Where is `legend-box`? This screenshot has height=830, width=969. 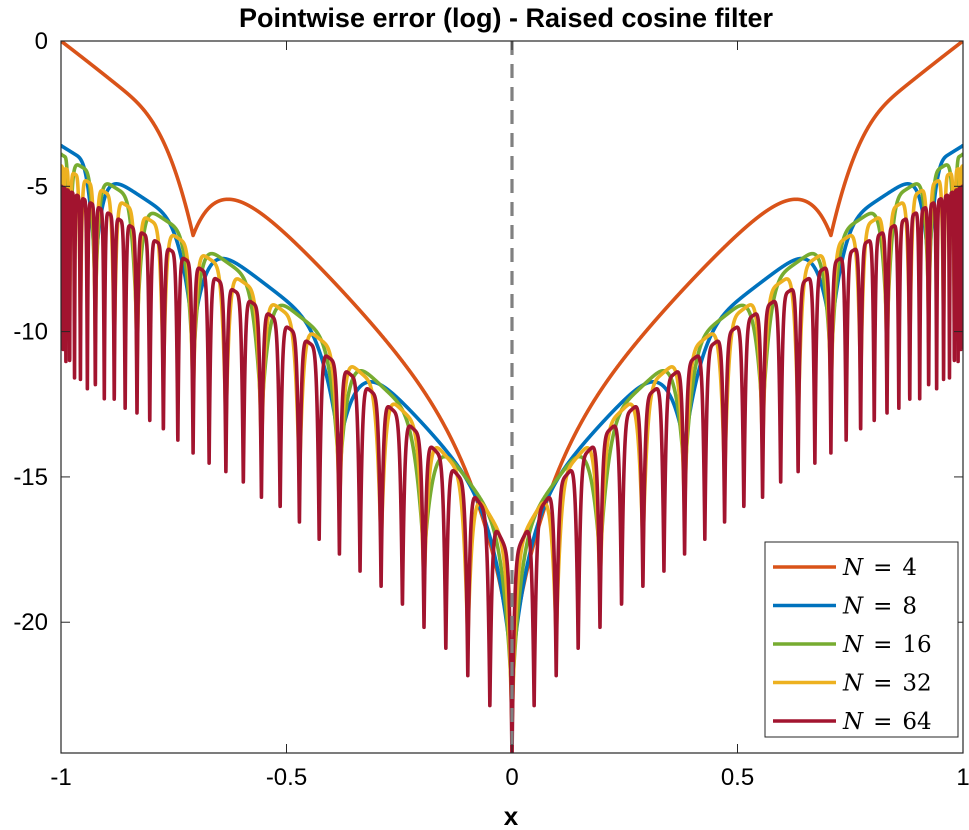 legend-box is located at coordinates (861, 639).